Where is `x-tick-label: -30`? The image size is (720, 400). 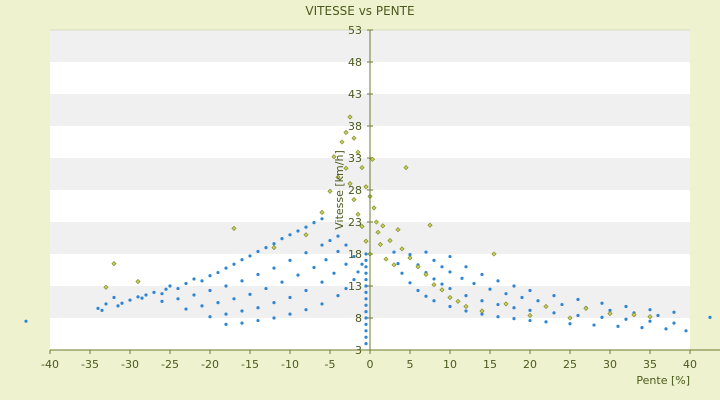
x-tick-label: -30 is located at coordinates (130, 364).